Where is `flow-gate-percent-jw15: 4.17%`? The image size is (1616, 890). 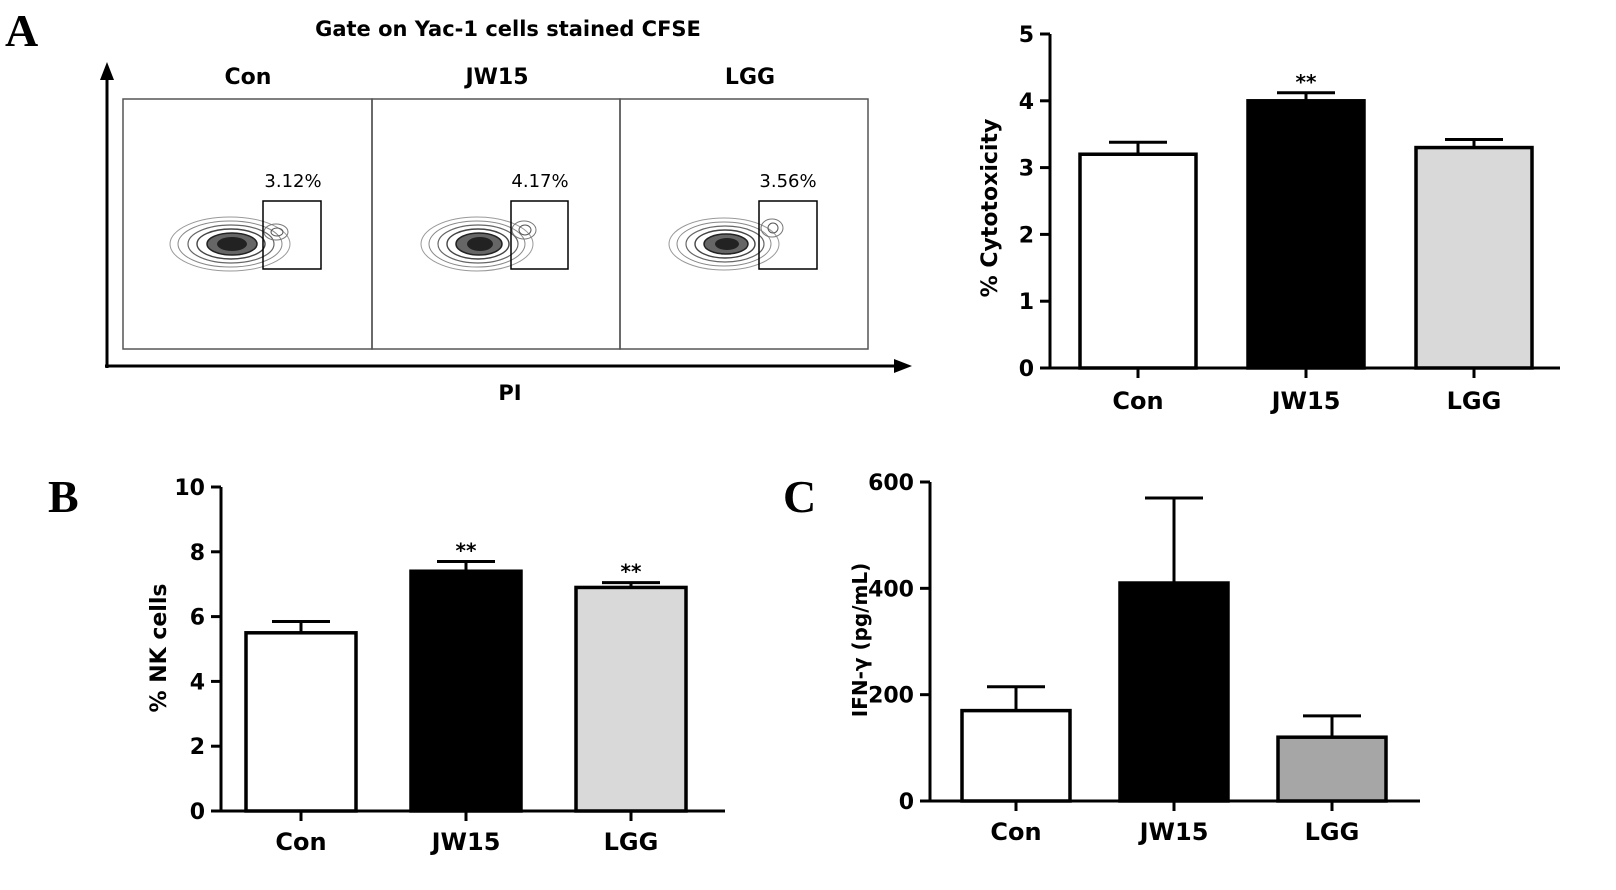
flow-gate-percent-jw15: 4.17% is located at coordinates (539, 181).